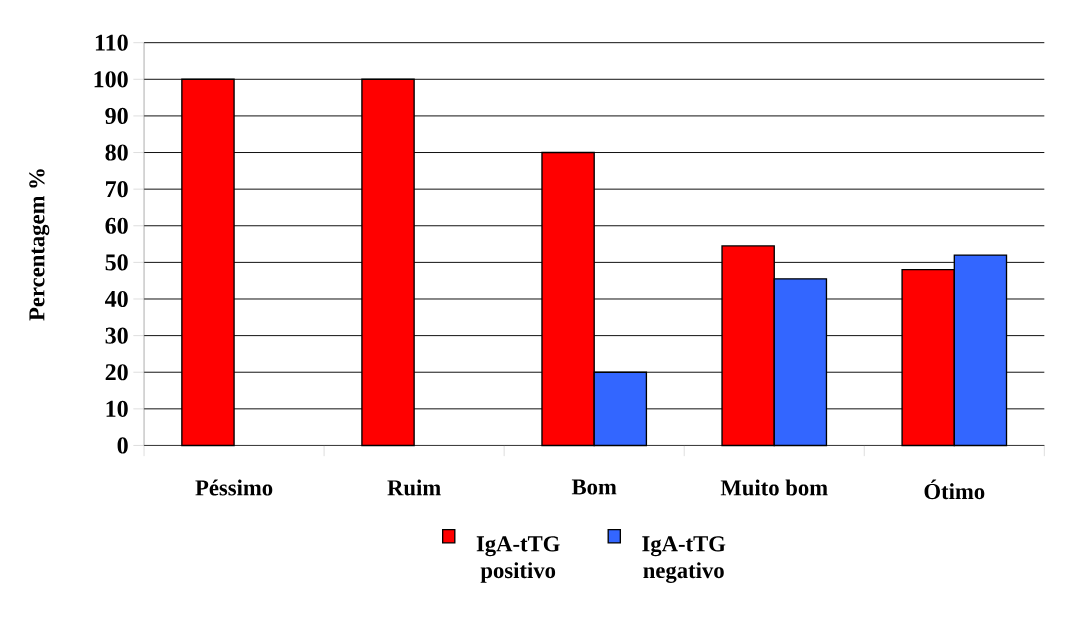  Describe the element at coordinates (111, 42) in the screenshot. I see `y-tick-label: 110` at that location.